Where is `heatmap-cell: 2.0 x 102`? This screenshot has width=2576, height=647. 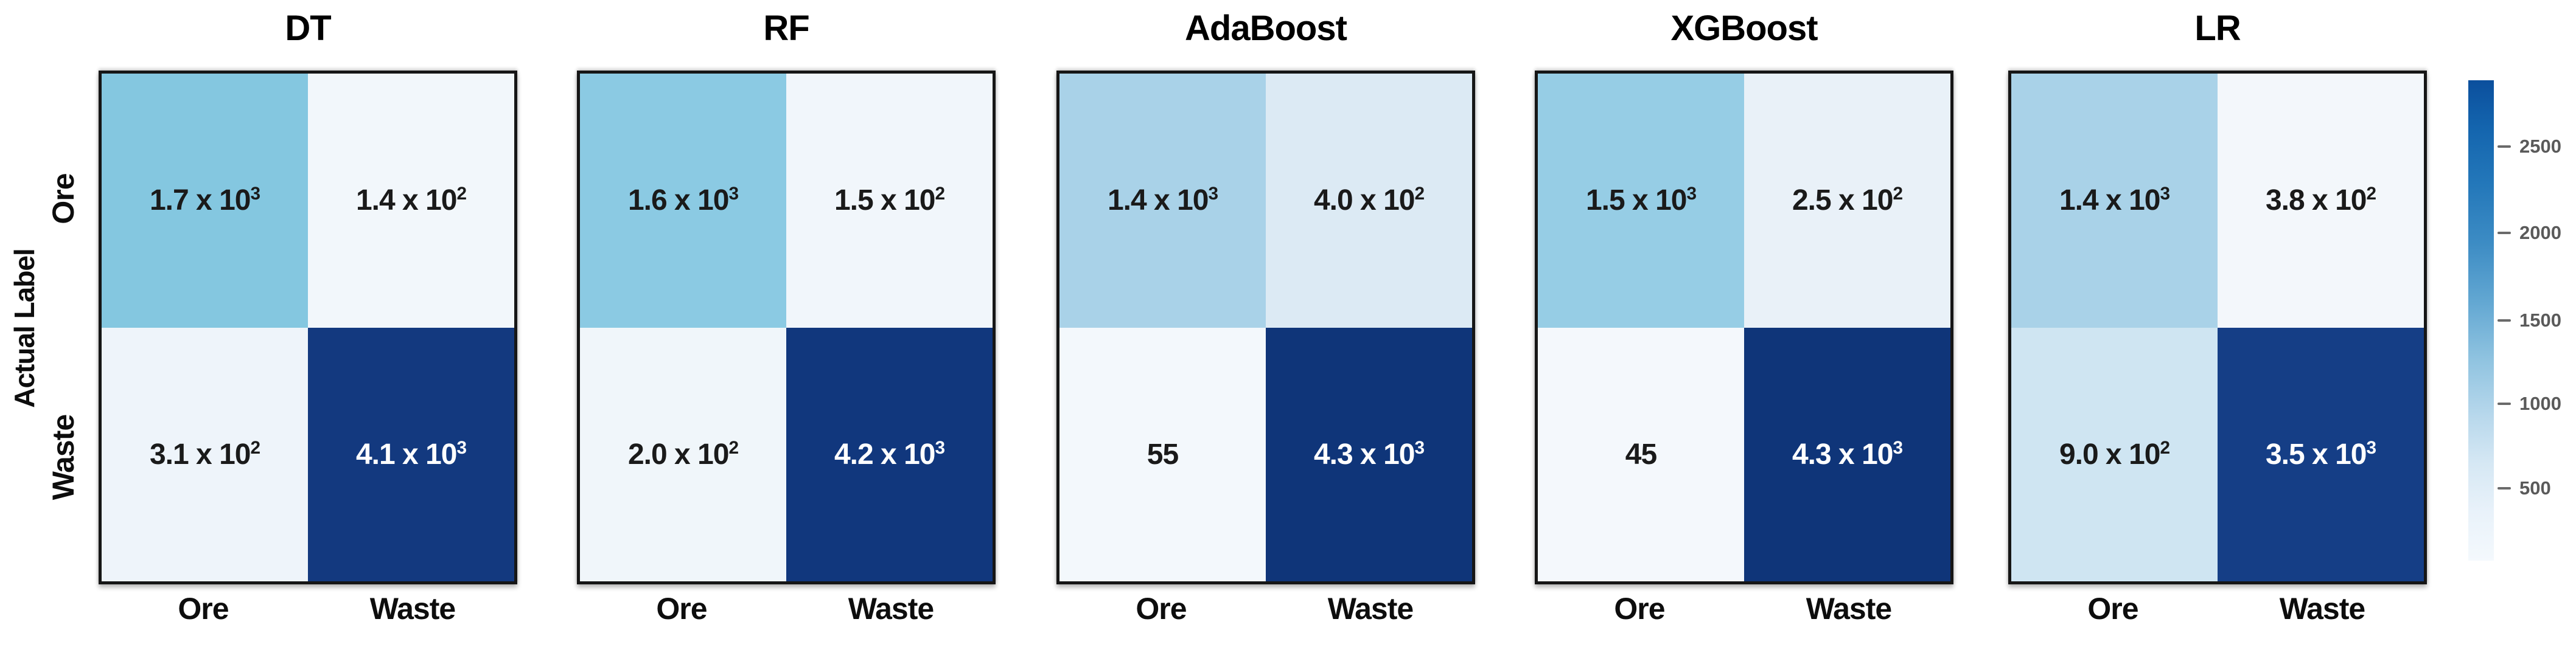
heatmap-cell: 2.0 x 102 is located at coordinates (683, 454).